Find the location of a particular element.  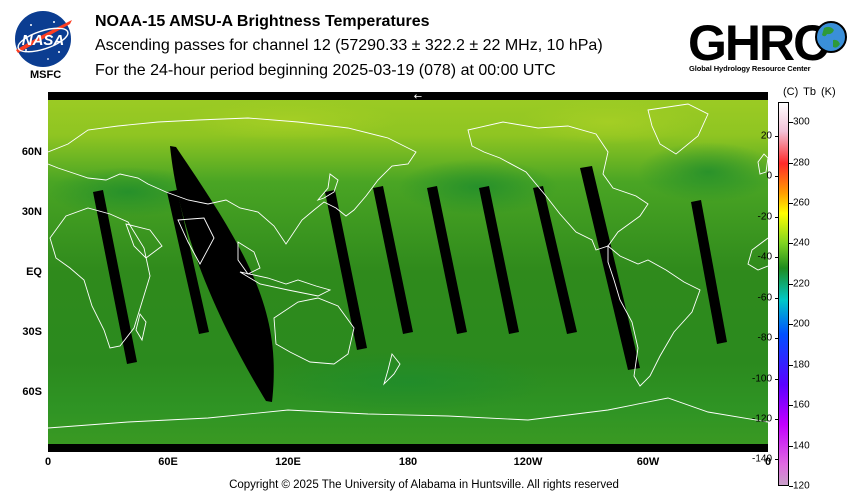

lat-label-eq: EQ is located at coordinates (34, 272).